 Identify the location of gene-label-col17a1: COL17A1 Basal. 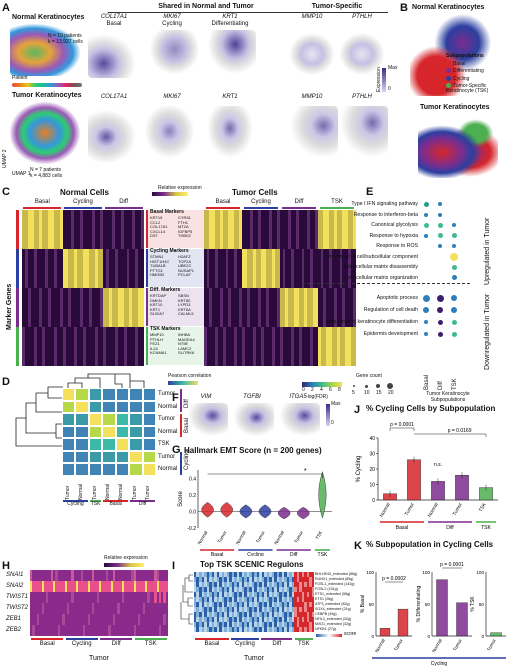
(114, 21).